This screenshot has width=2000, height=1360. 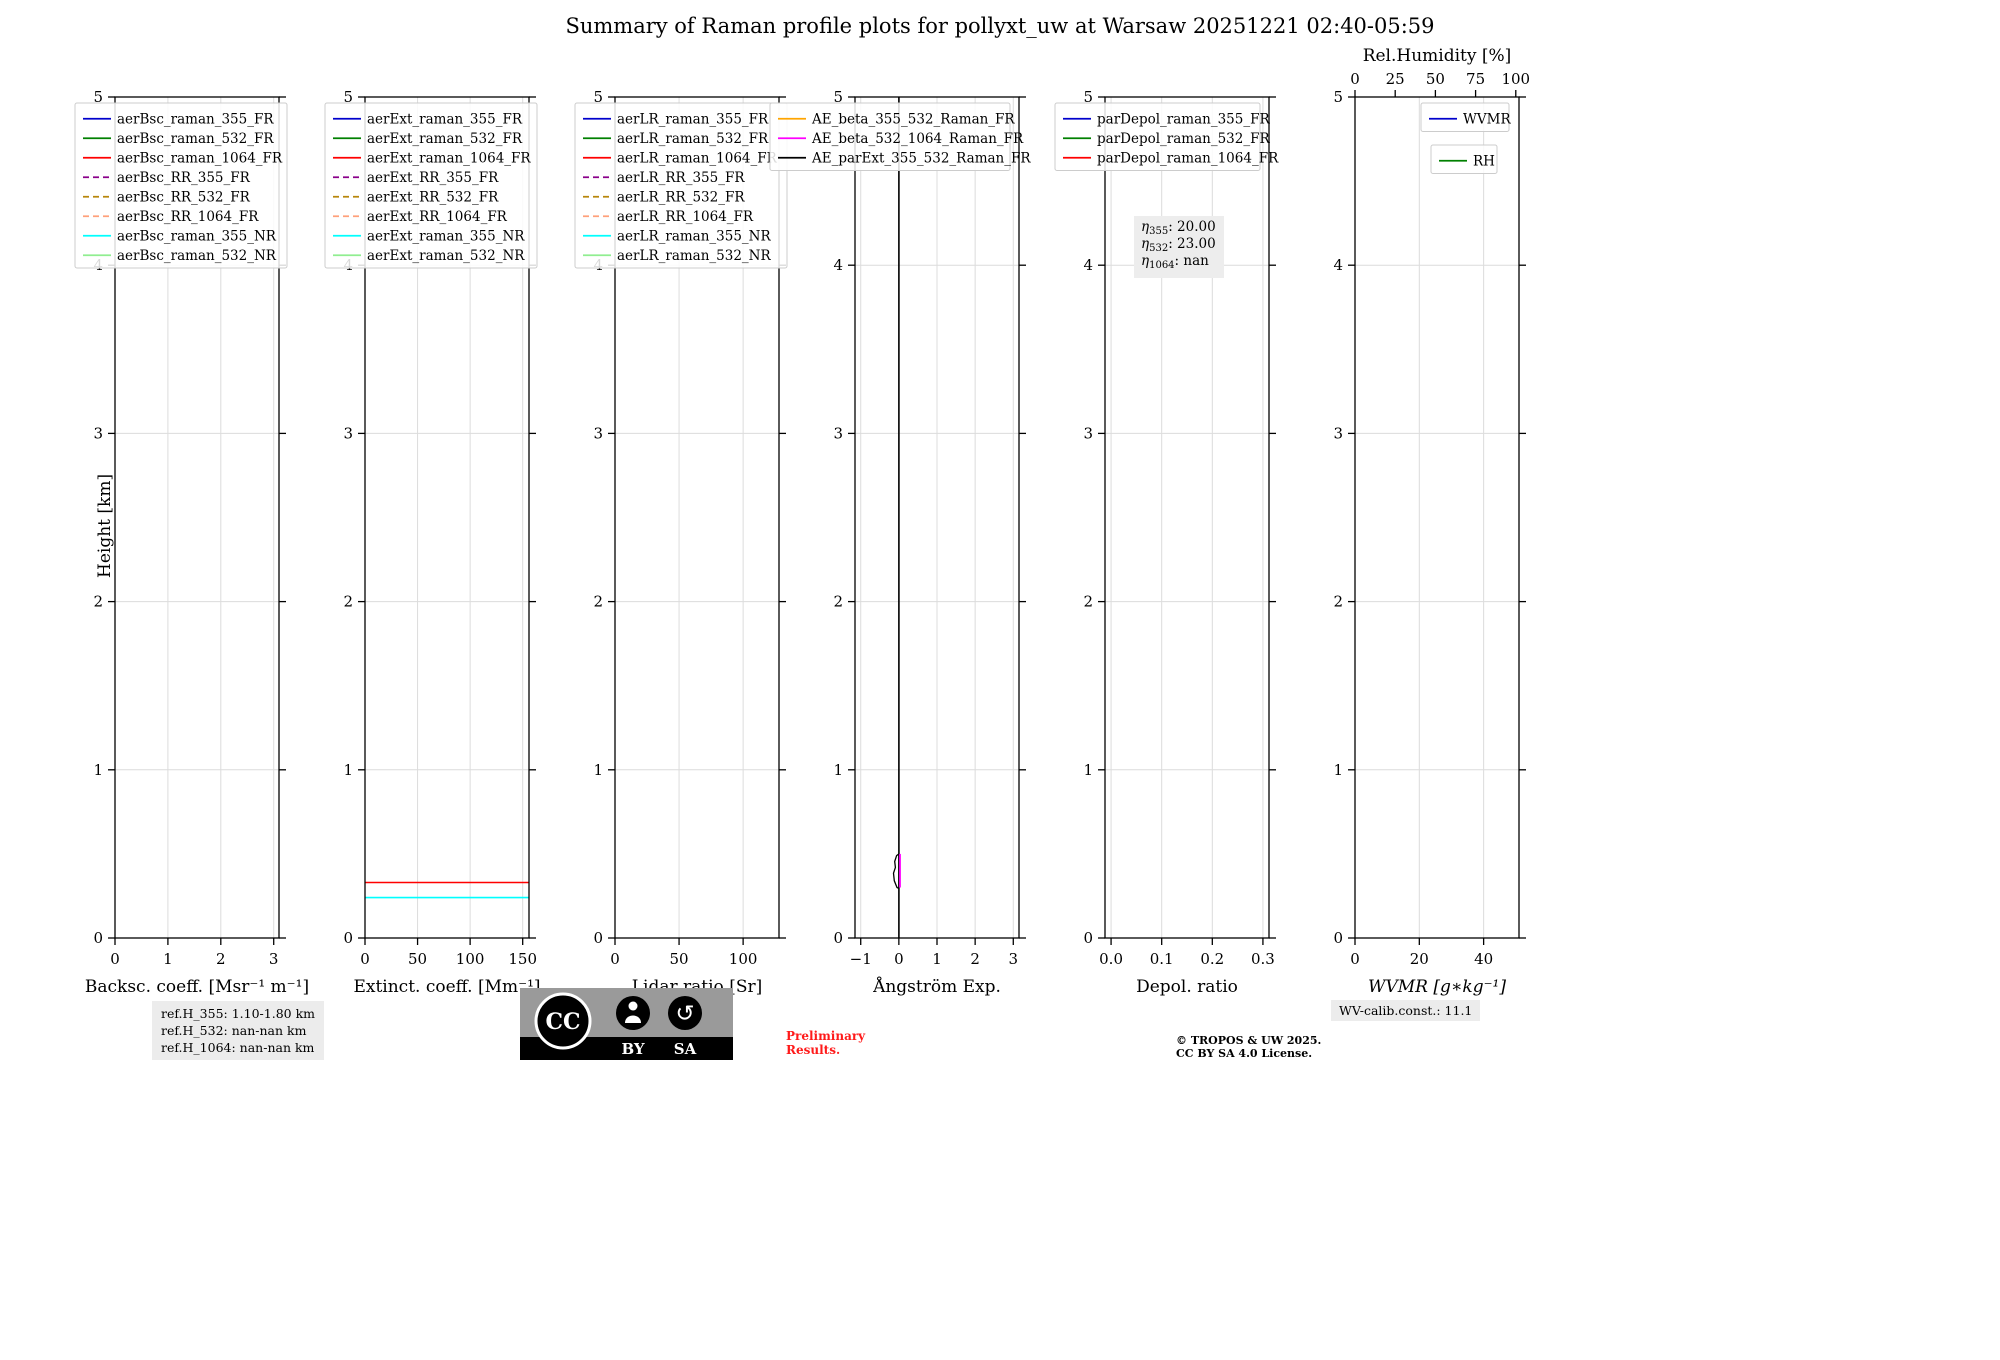 I want to click on x-tick-label: 1, so click(x=937, y=959).